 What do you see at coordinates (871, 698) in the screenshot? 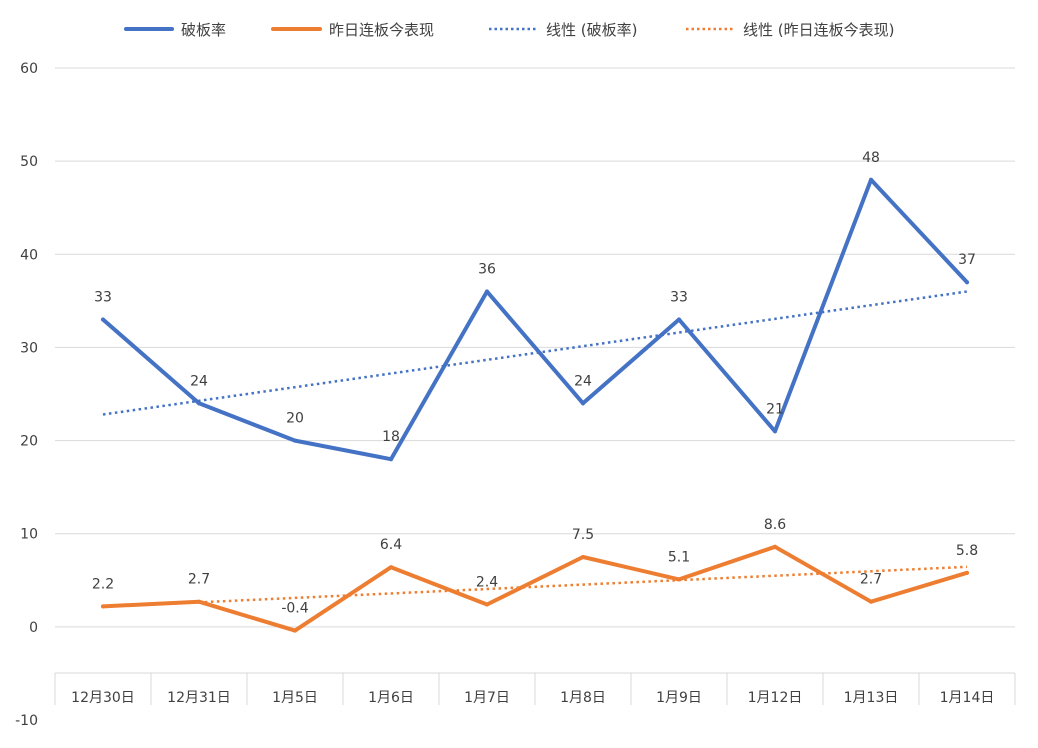
I see `x-tick-label: 1月13日` at bounding box center [871, 698].